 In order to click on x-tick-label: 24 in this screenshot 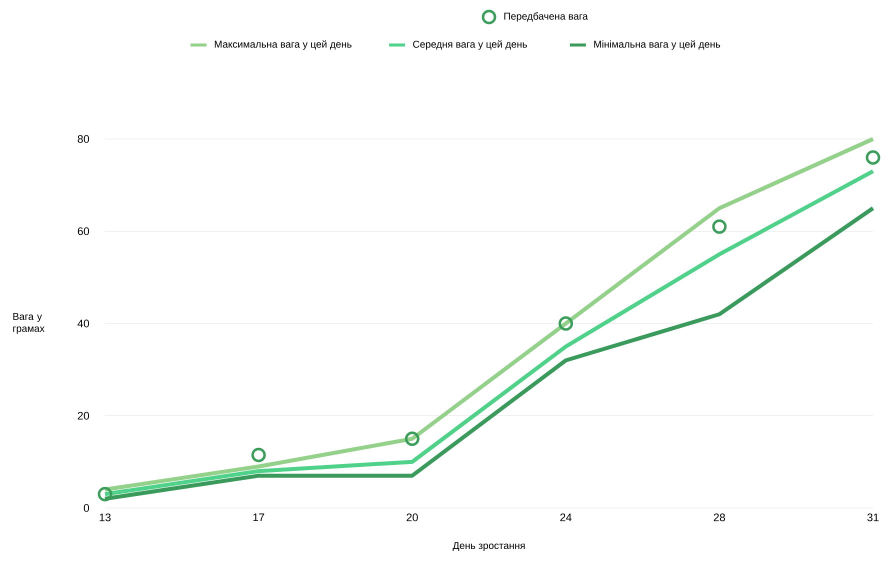, I will do `click(566, 518)`.